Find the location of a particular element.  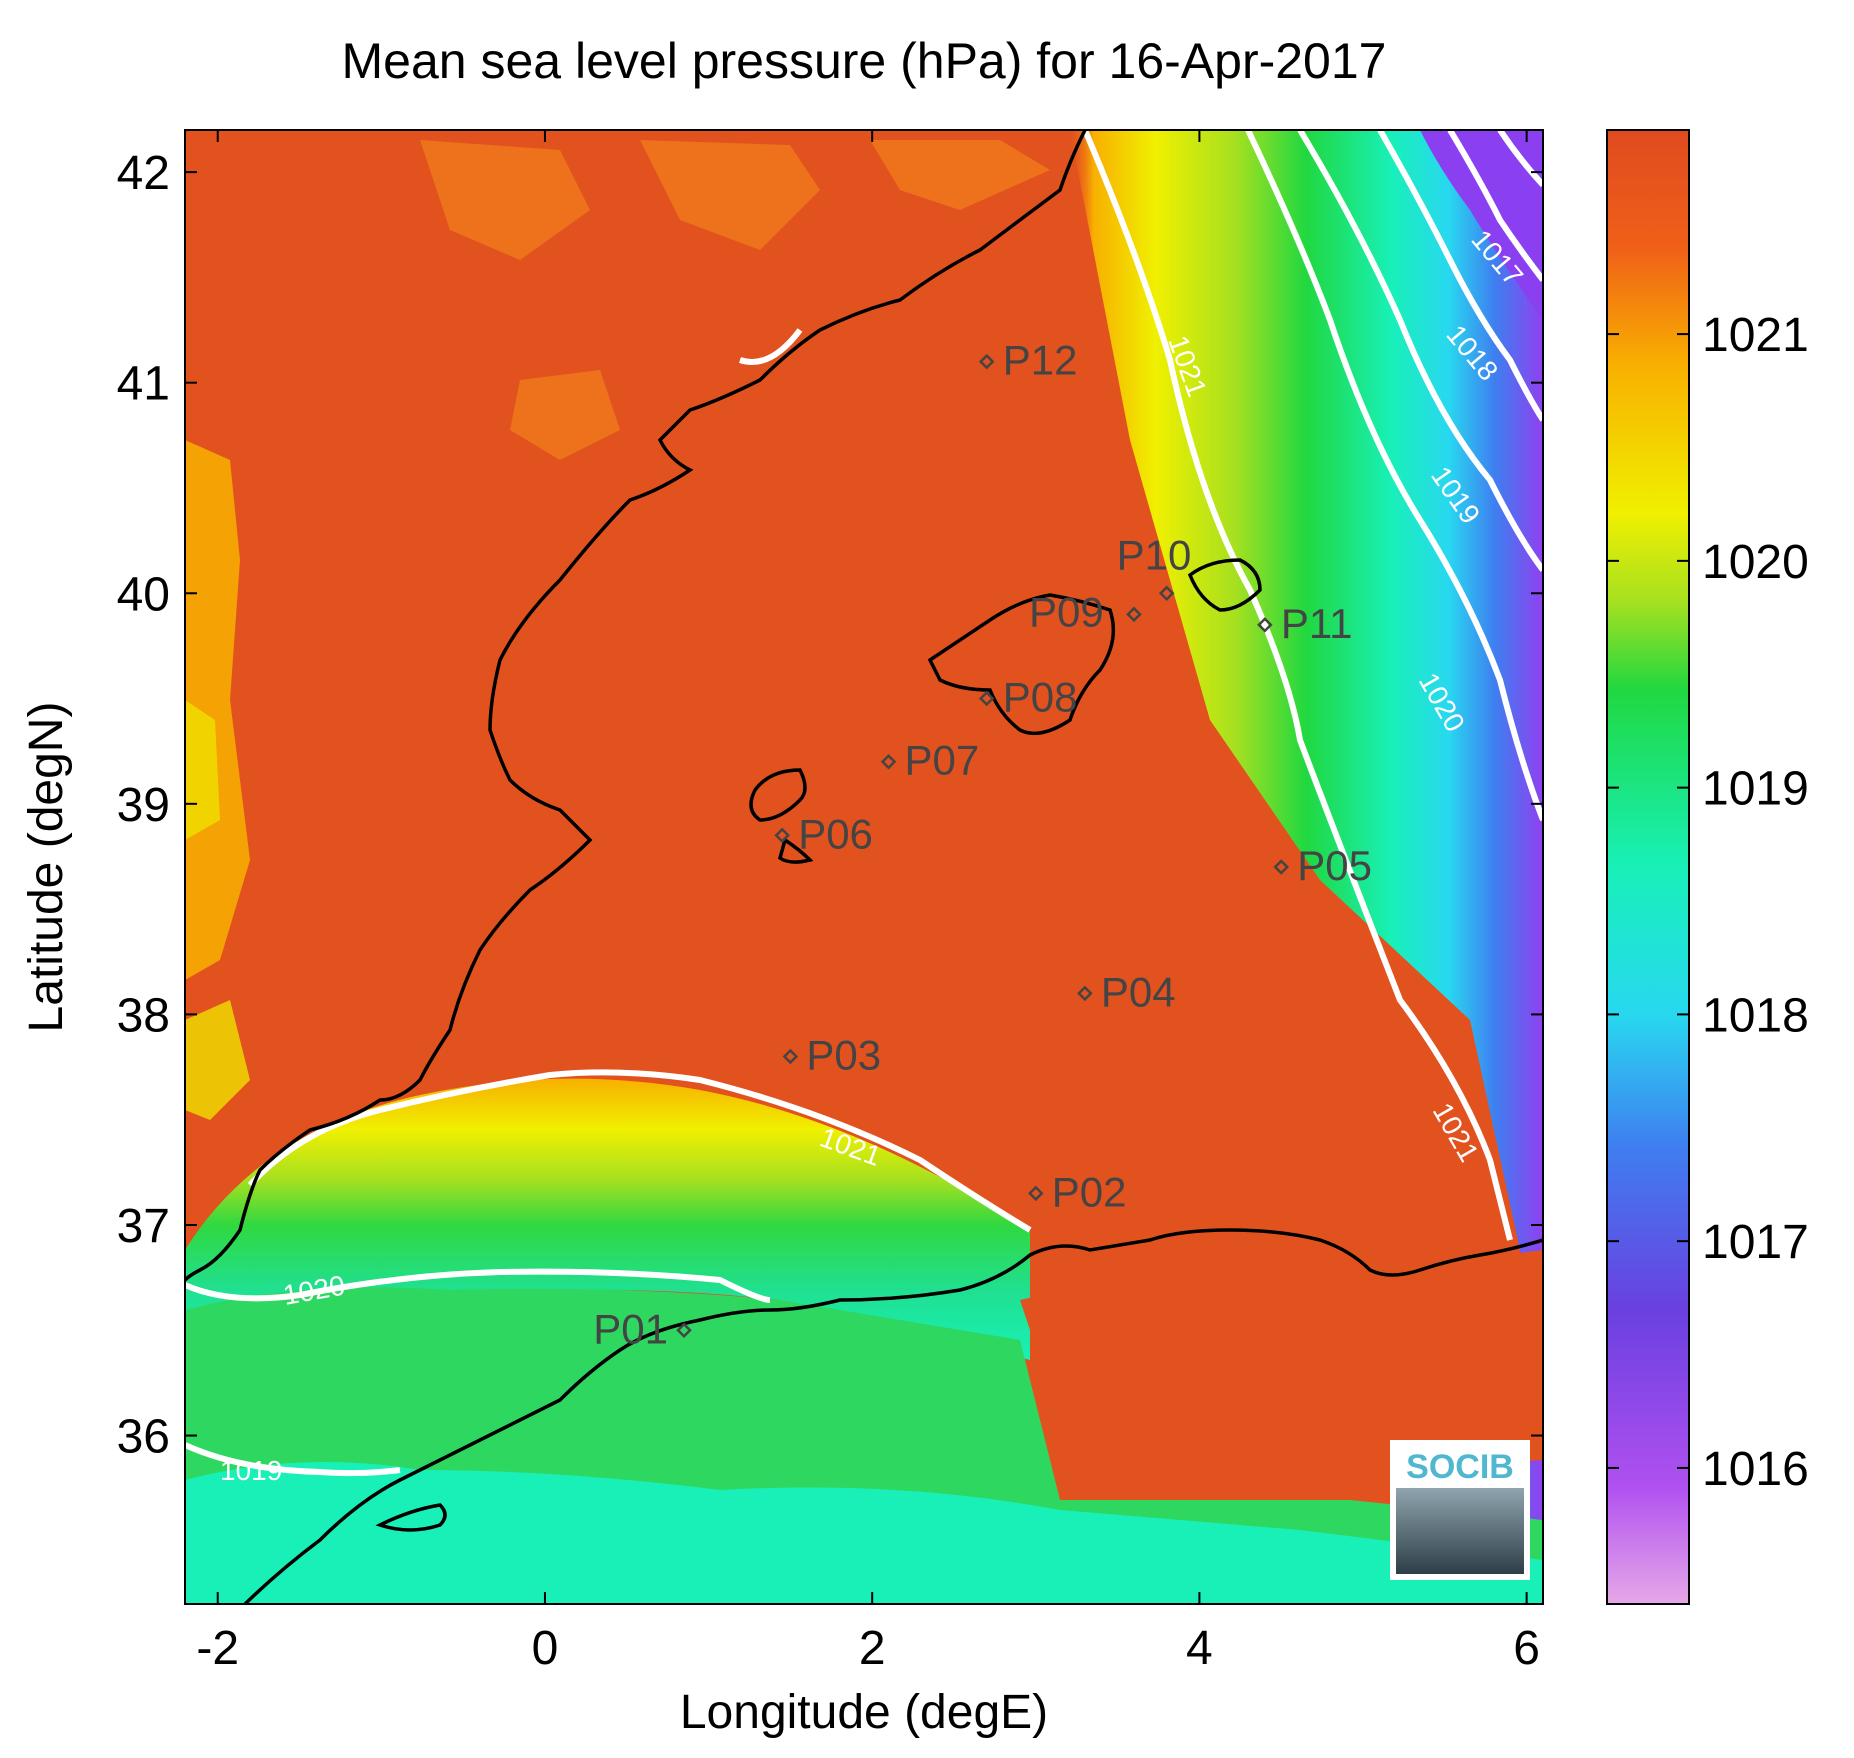

northeast-low-core is located at coordinates (1481, 225).